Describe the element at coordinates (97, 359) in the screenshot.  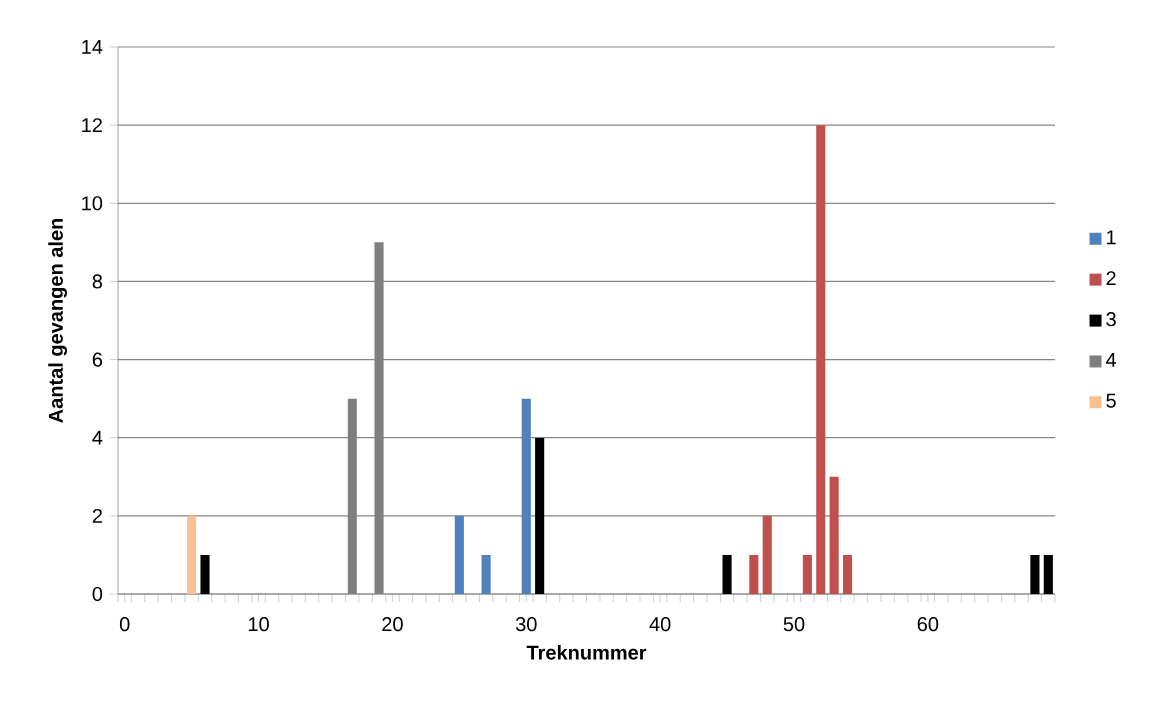
I see `y-tick-label: 6` at that location.